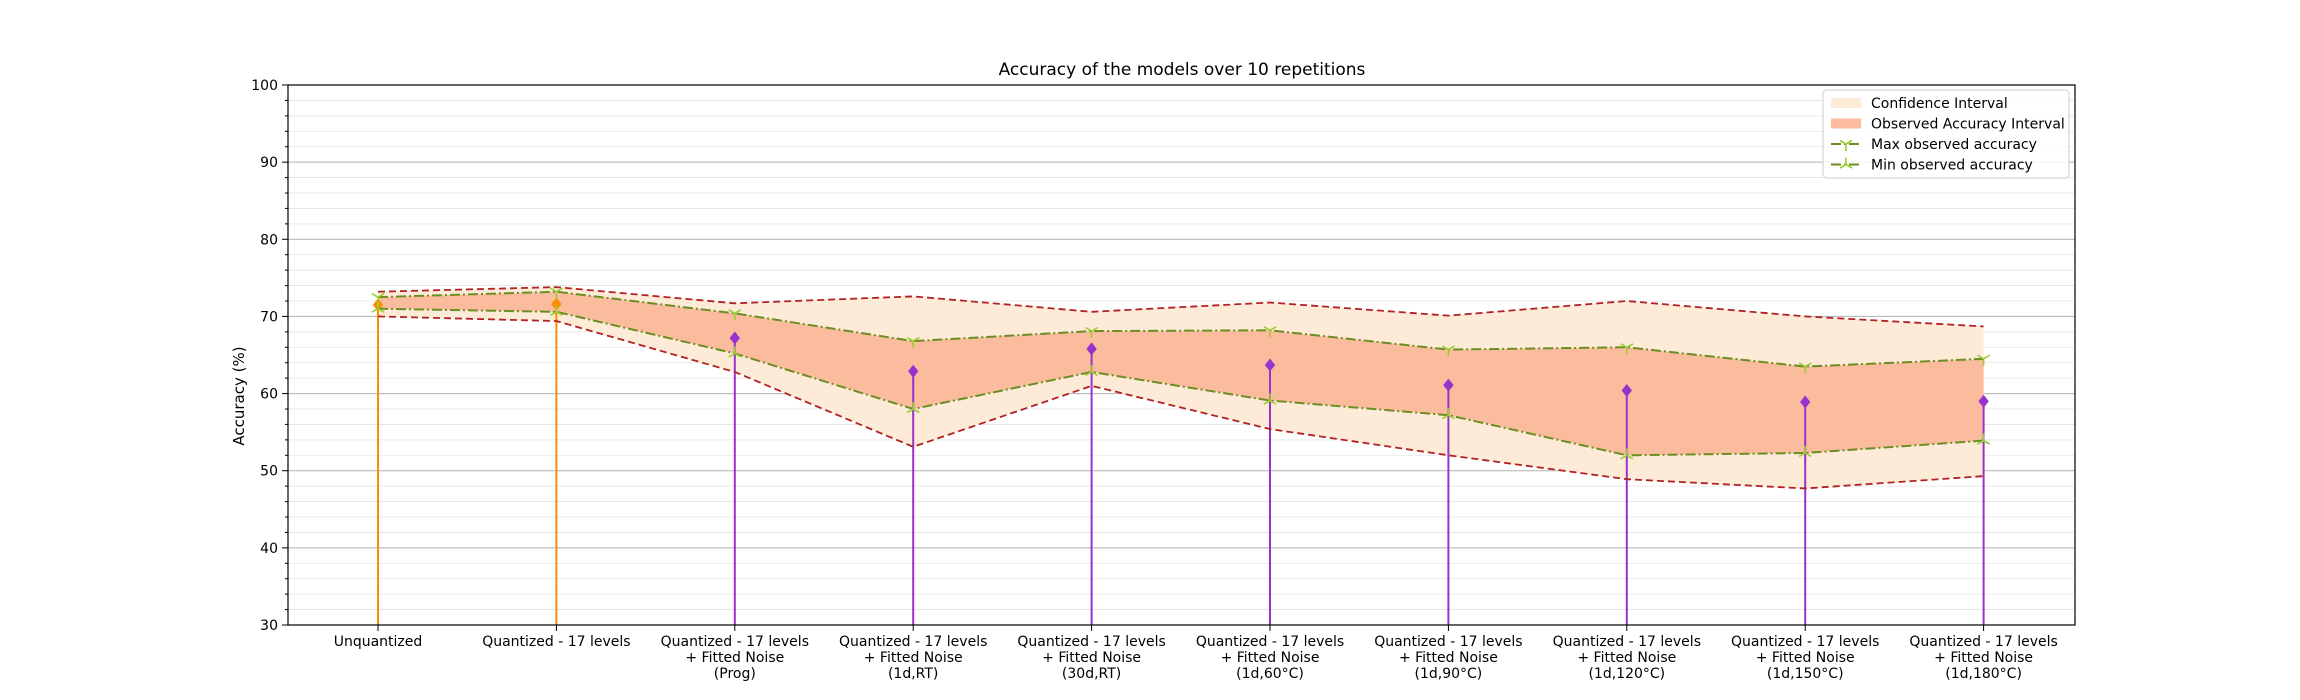 Image resolution: width=2300 pixels, height=700 pixels. I want to click on x-tick-label-line: (1d,180°C), so click(1983, 674).